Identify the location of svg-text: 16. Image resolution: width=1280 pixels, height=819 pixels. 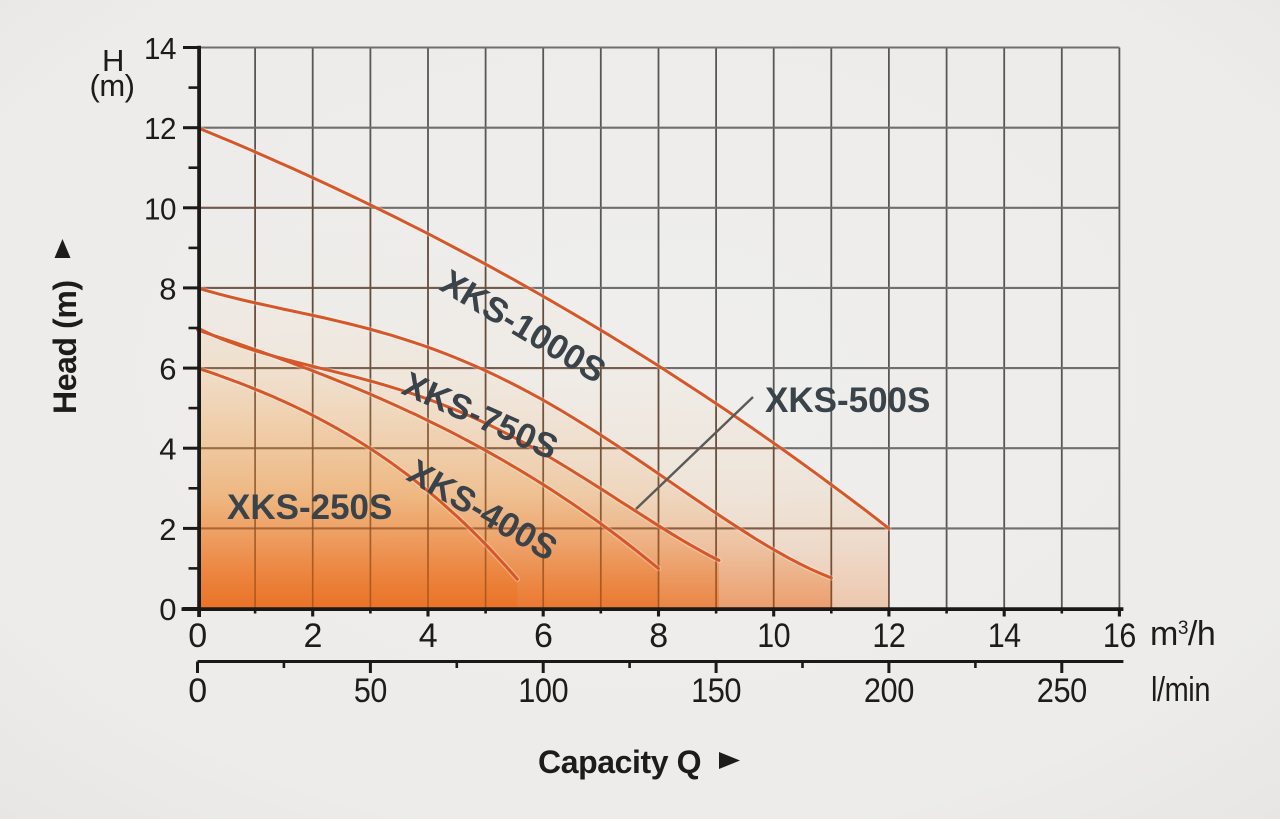
(1119, 636).